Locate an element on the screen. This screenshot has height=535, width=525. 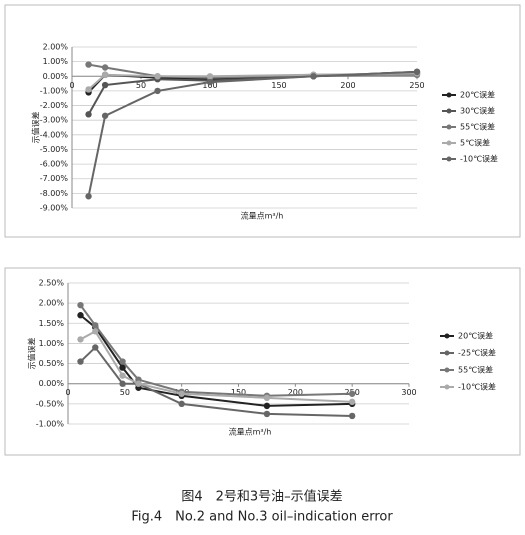
y-tick-label: -9.00% is located at coordinates (54, 208).